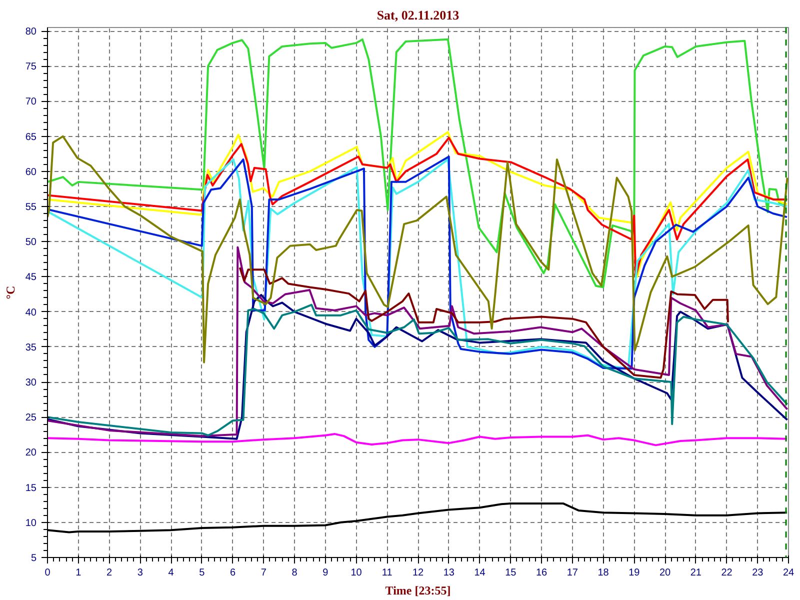 The width and height of the screenshot is (800, 600). Describe the element at coordinates (387, 573) in the screenshot. I see `x-tick-label: 11` at that location.